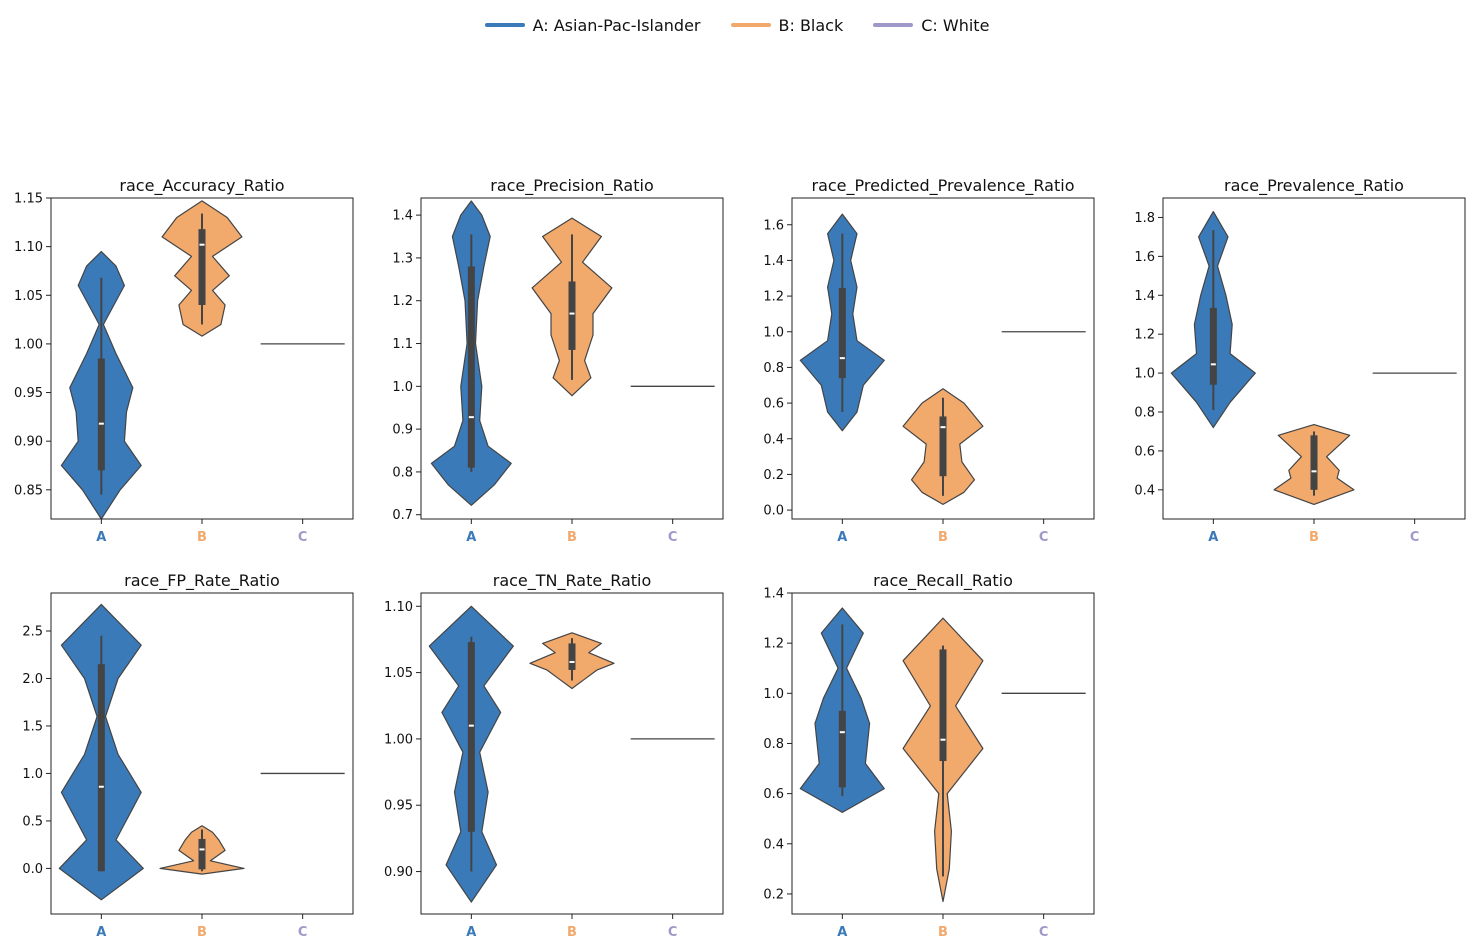  I want to click on y-tick-label: 1.00, so click(398, 739).